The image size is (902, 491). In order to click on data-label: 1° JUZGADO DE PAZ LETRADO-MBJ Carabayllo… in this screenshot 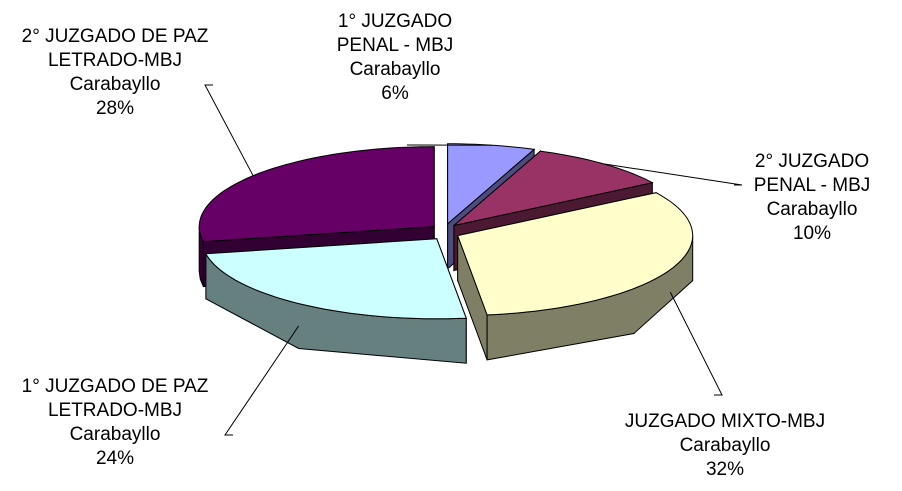, I will do `click(115, 423)`.